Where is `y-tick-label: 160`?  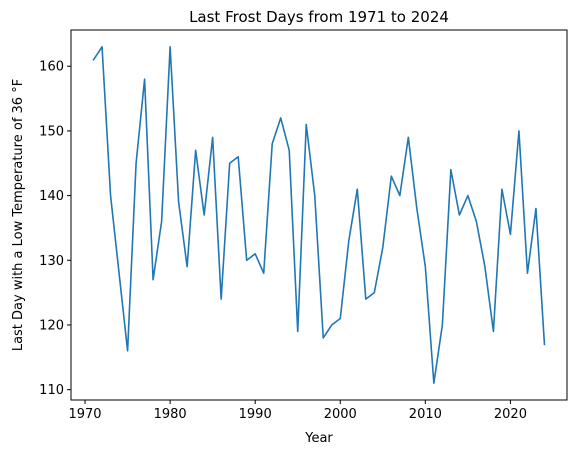
y-tick-label: 160 is located at coordinates (51, 67).